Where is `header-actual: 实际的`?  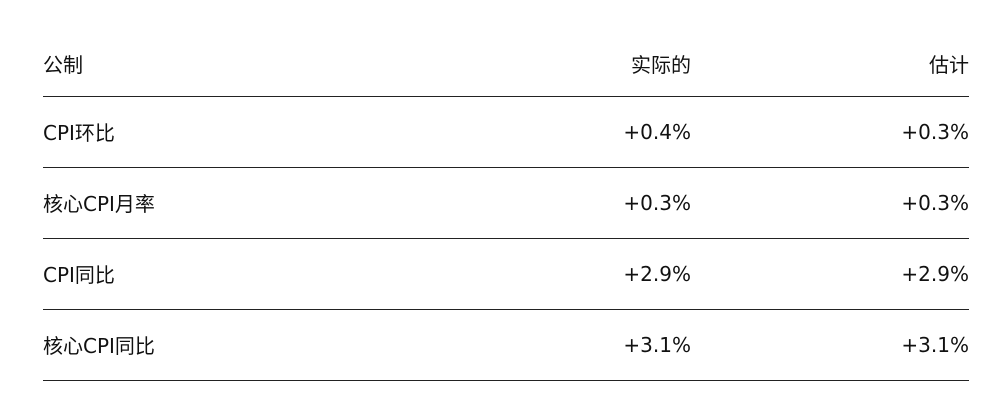 header-actual: 实际的 is located at coordinates (661, 64).